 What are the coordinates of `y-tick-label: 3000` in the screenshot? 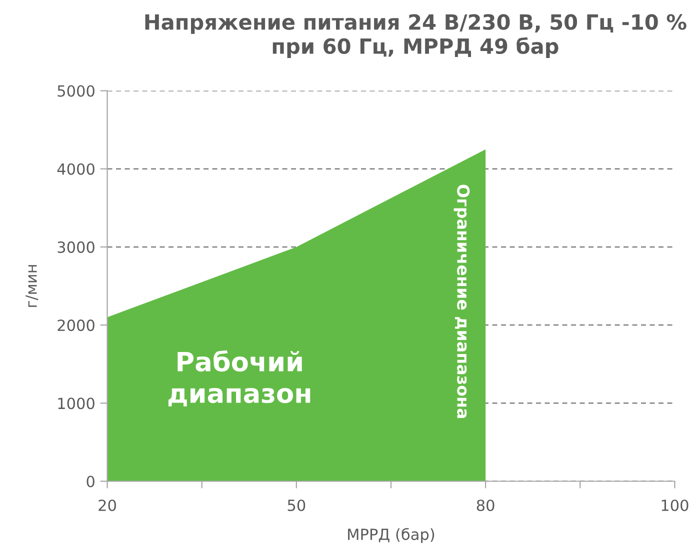 It's located at (76, 247).